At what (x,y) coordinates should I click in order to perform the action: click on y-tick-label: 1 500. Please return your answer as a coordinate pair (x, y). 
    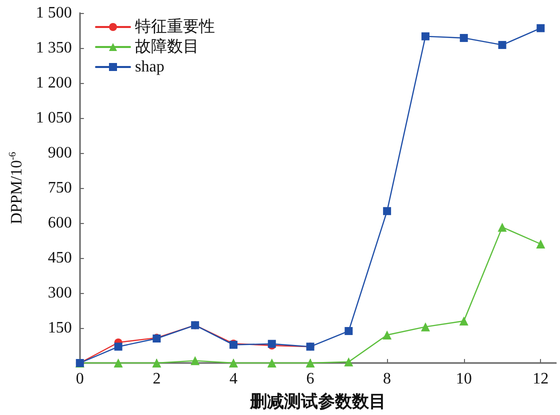
    Looking at the image, I should click on (54, 13).